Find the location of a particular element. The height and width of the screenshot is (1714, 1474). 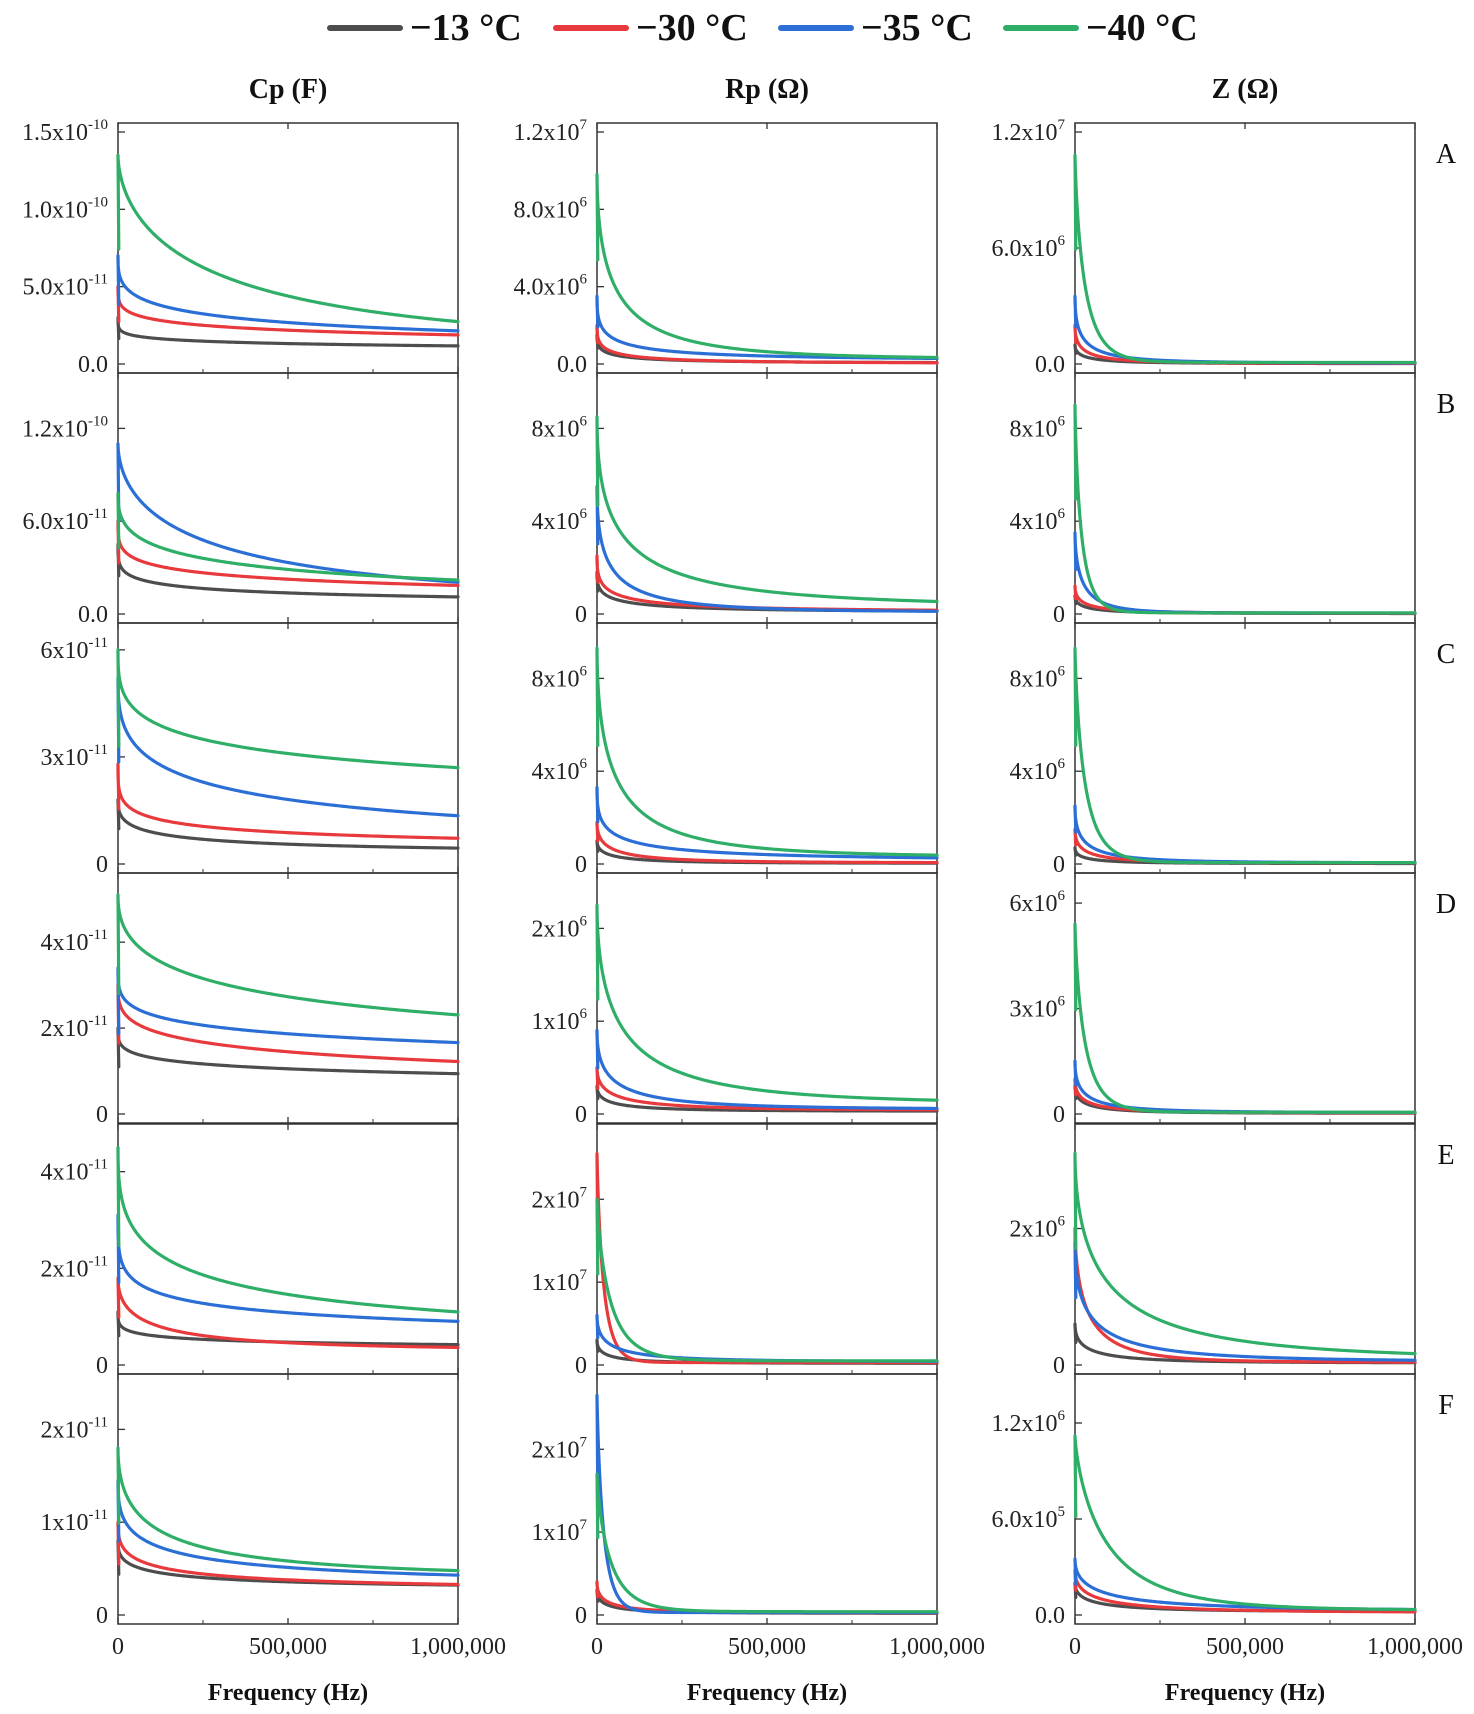

y-tick-label: 1.5x10⁻¹⁰ is located at coordinates (65, 131).